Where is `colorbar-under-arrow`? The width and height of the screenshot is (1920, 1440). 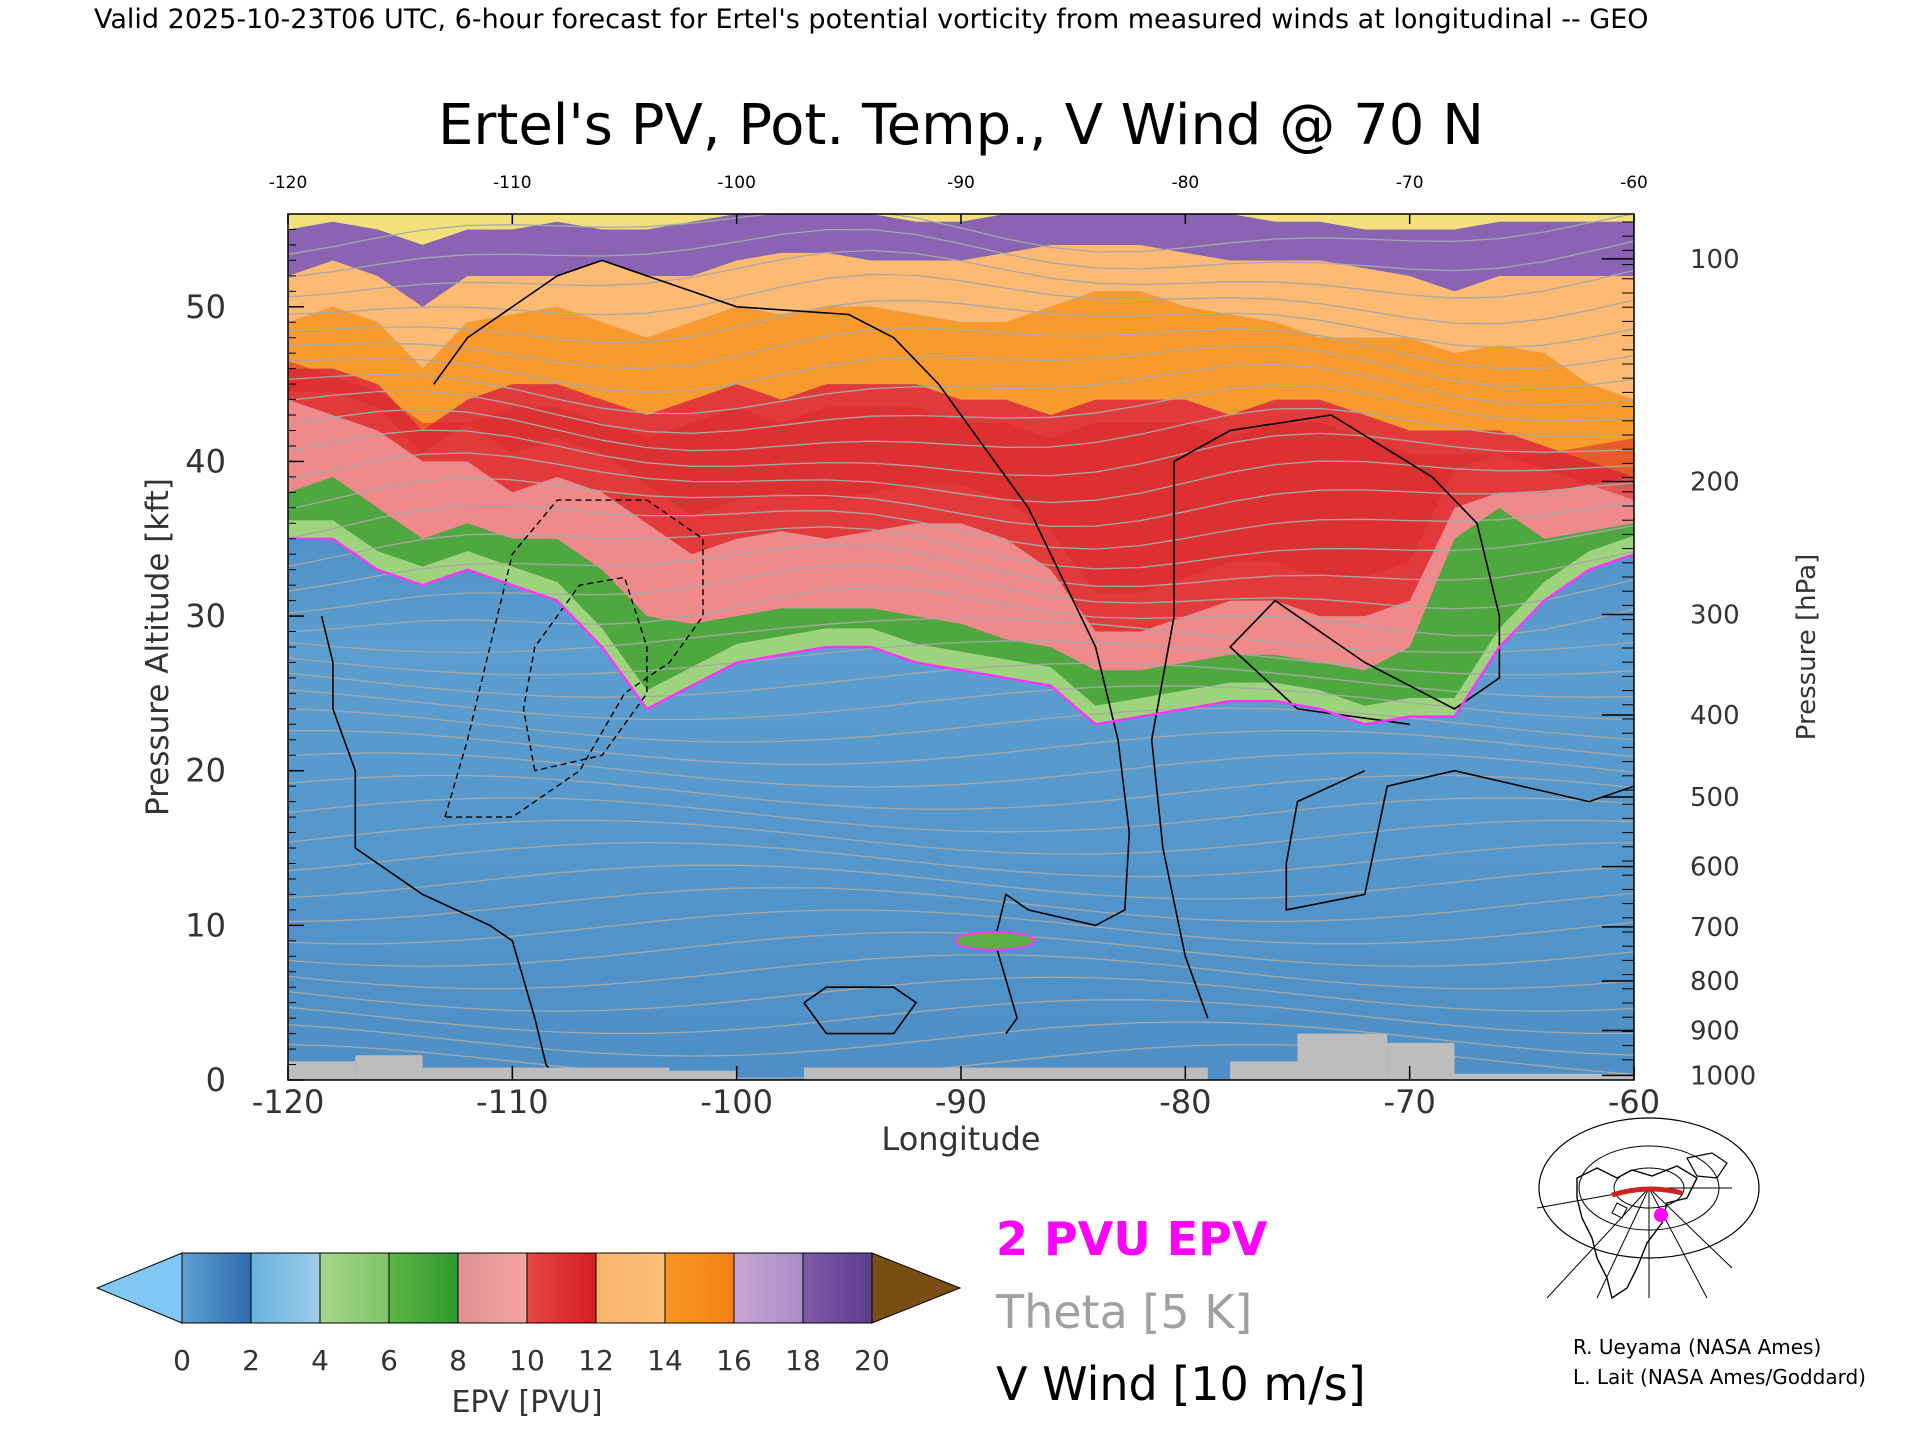
colorbar-under-arrow is located at coordinates (139, 1288).